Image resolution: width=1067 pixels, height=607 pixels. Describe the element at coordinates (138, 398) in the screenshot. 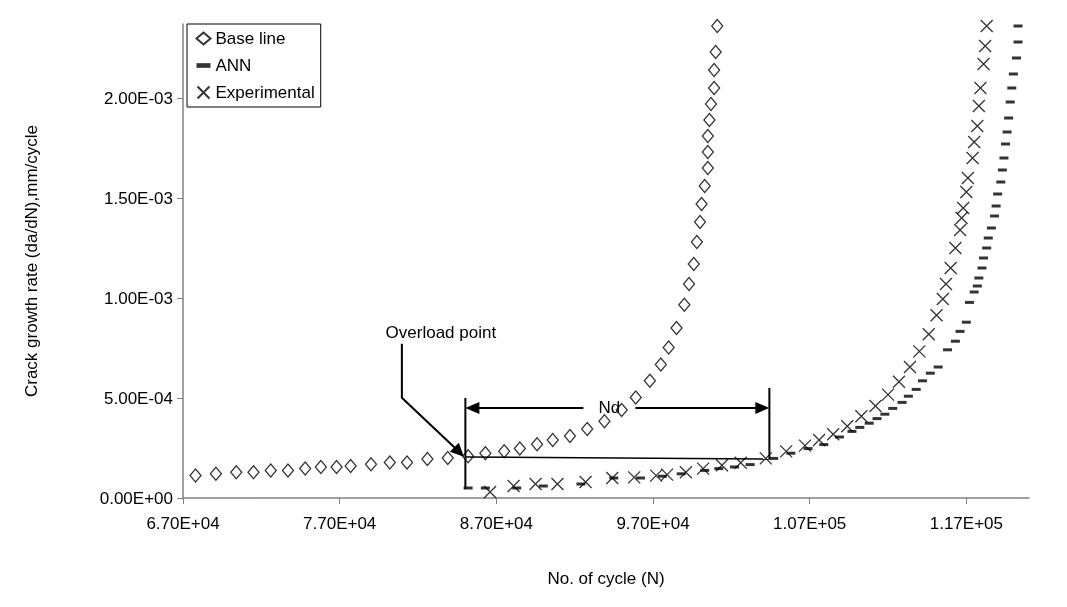

I see `y-tick-label: 5.00E-04` at that location.